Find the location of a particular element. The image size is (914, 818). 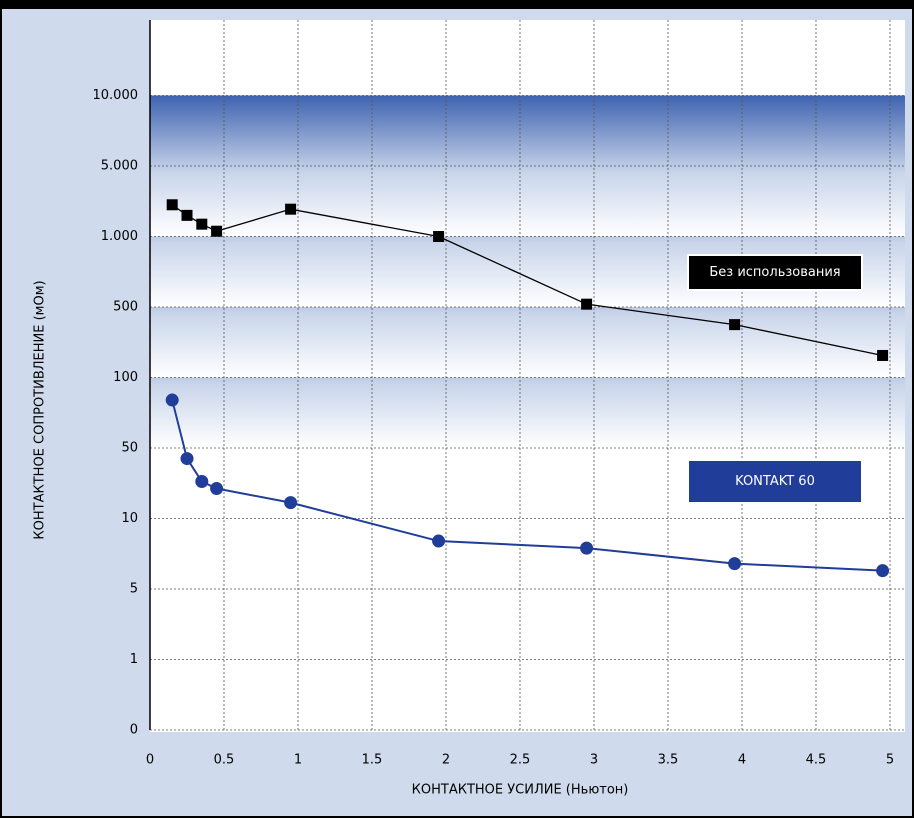

legend-label: Без использования is located at coordinates (774, 272).